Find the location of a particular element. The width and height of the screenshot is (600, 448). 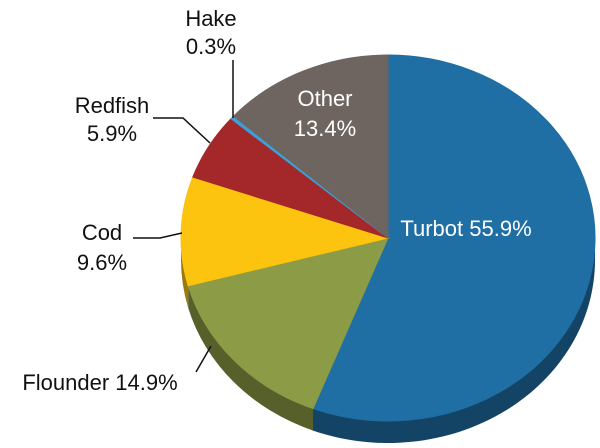

data-label: Flounder 14.9% is located at coordinates (99, 382).